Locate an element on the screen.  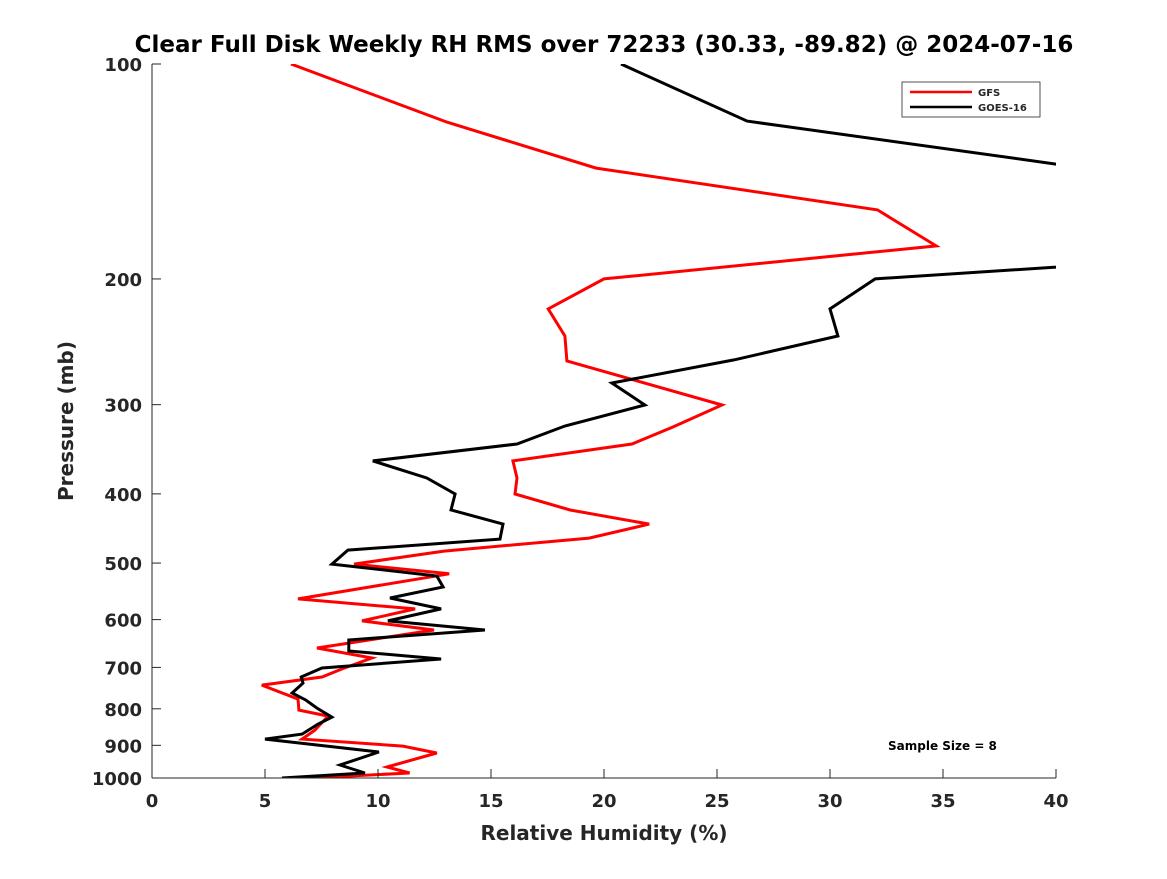
y-tick-label: 300 is located at coordinates (123, 406).